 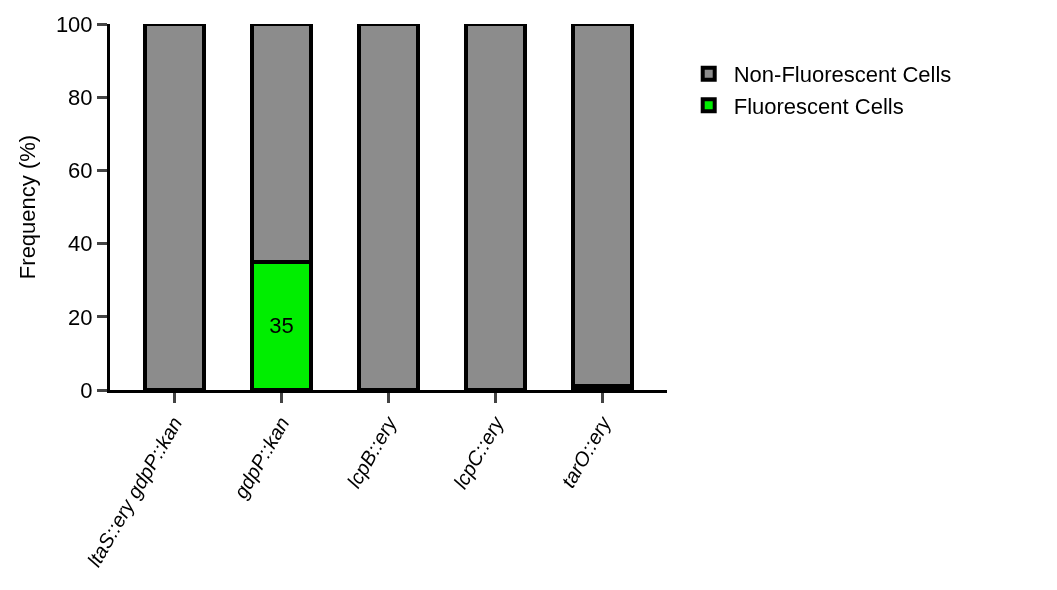 What do you see at coordinates (86, 390) in the screenshot?
I see `y-tick-label: 0` at bounding box center [86, 390].